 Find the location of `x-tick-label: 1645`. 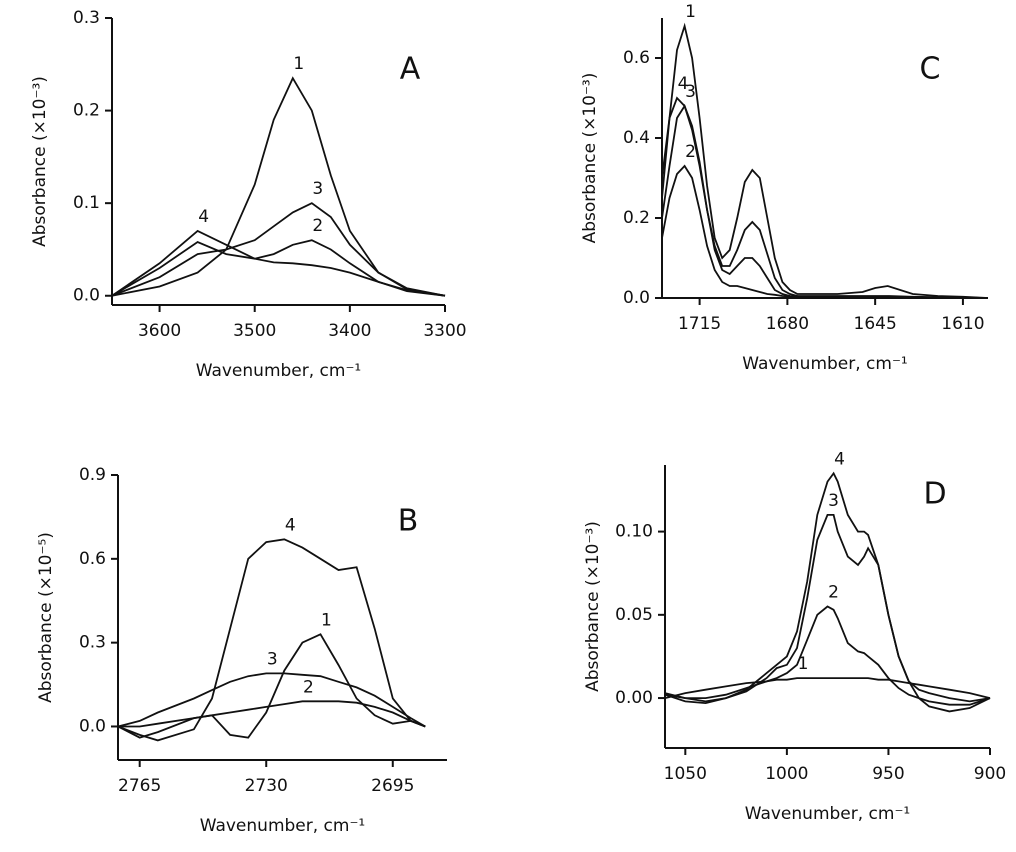

x-tick-label: 1645 is located at coordinates (875, 324).